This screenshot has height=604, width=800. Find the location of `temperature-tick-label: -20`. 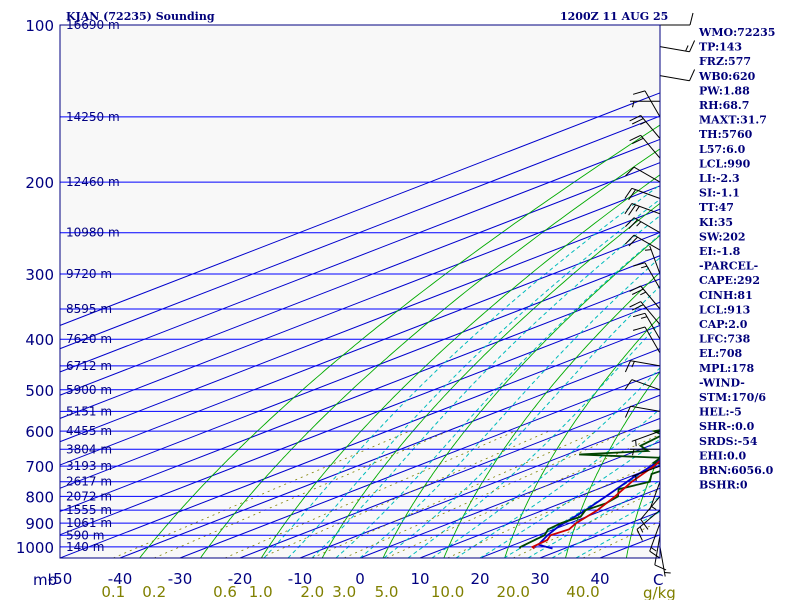

temperature-tick-label: -20 is located at coordinates (240, 579).